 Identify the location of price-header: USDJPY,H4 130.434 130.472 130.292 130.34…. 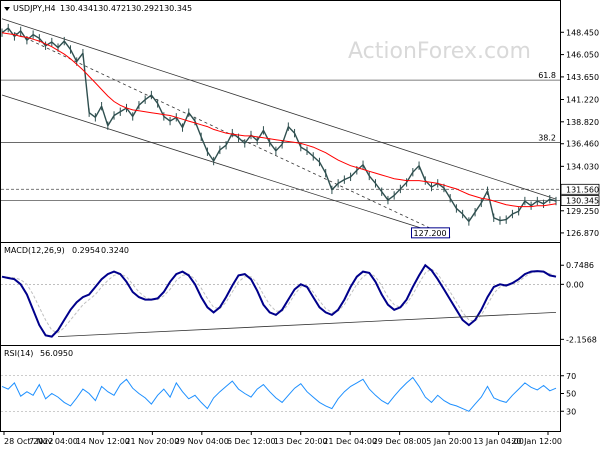
(98, 8).